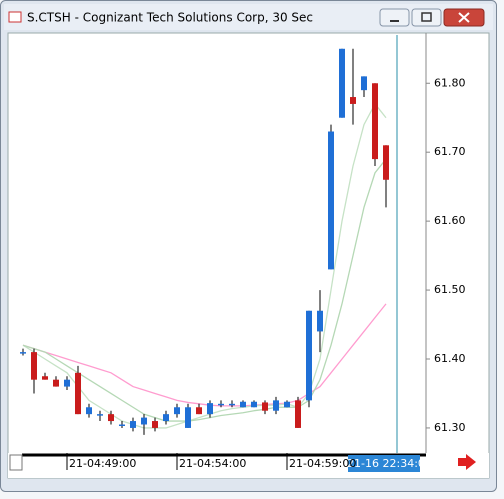  I want to click on scroll-box, so click(16, 462).